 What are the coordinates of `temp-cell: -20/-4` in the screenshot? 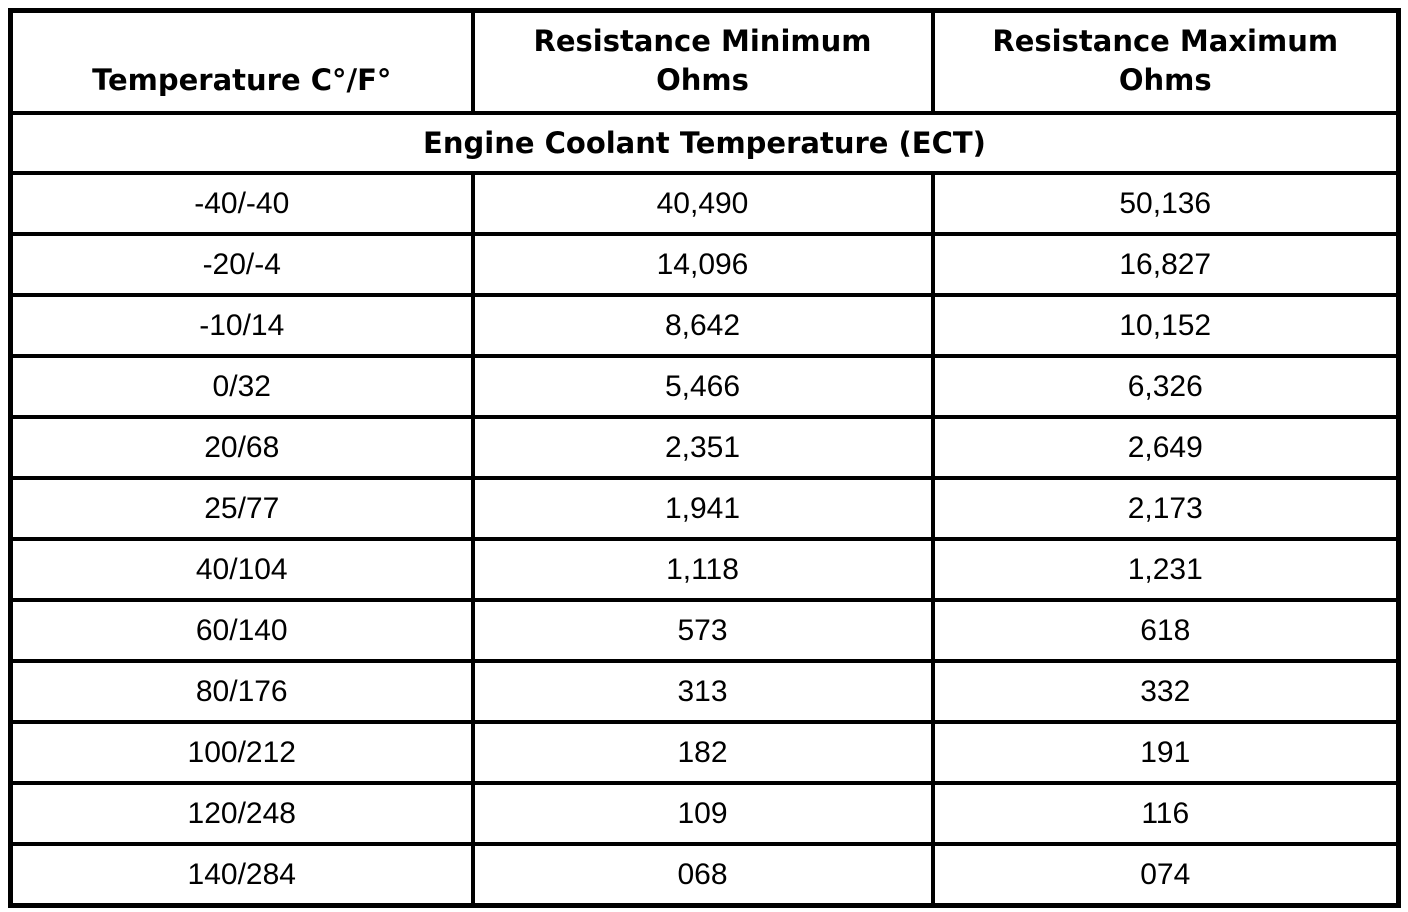 It's located at (241, 264).